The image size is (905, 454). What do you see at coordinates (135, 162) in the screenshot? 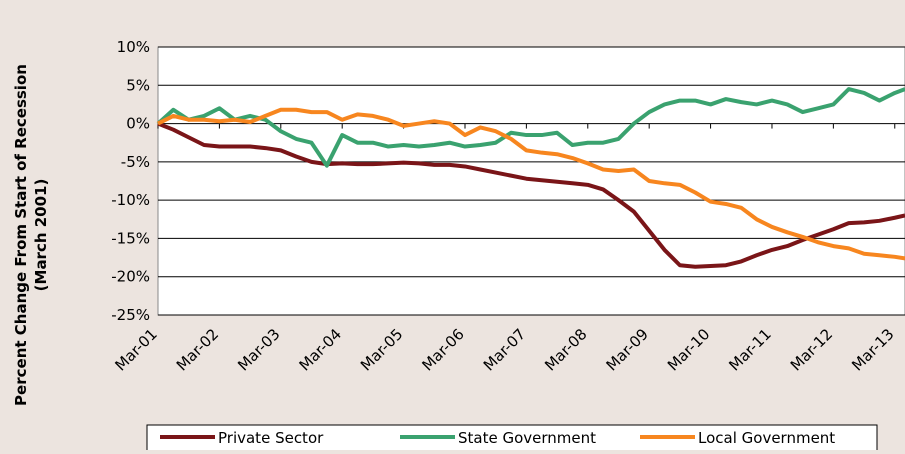
I see `y-tick-label: -5%` at bounding box center [135, 162].